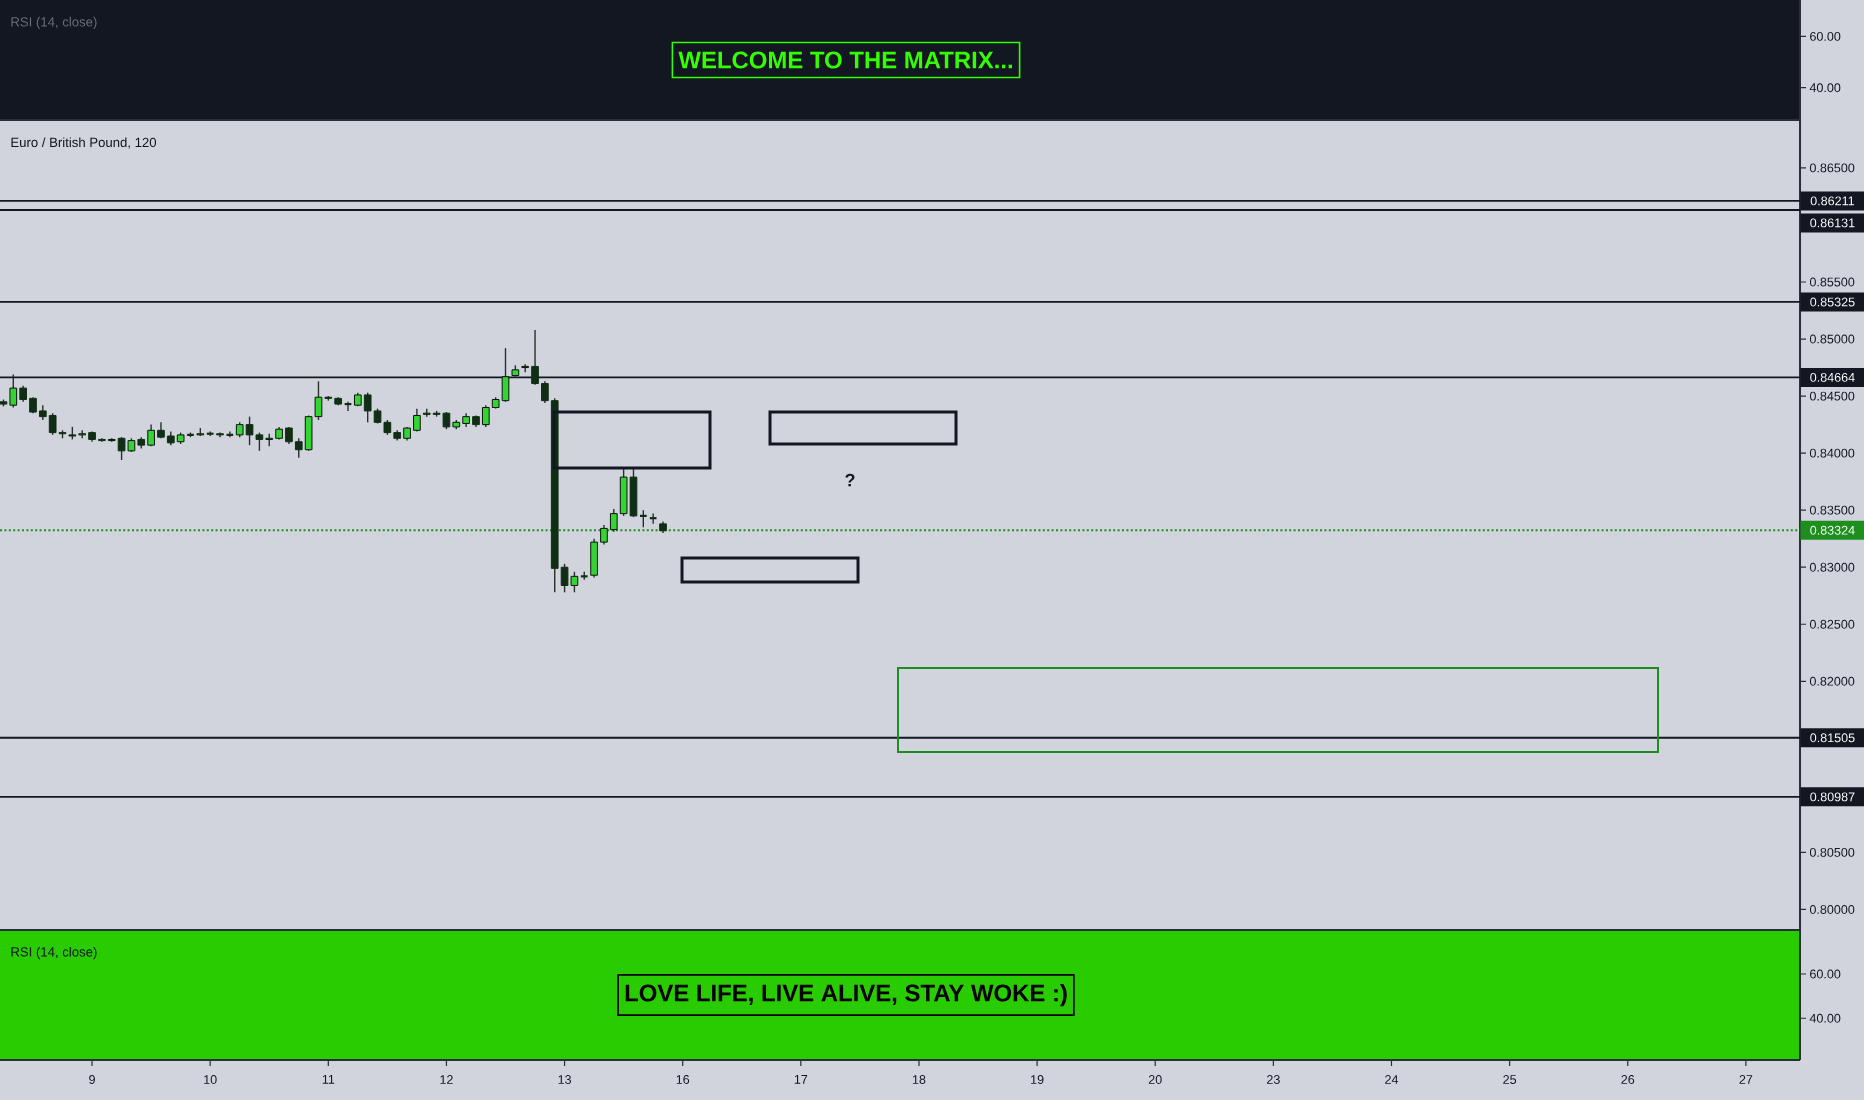 This screenshot has width=1864, height=1100. I want to click on annotation: ?, so click(850, 480).